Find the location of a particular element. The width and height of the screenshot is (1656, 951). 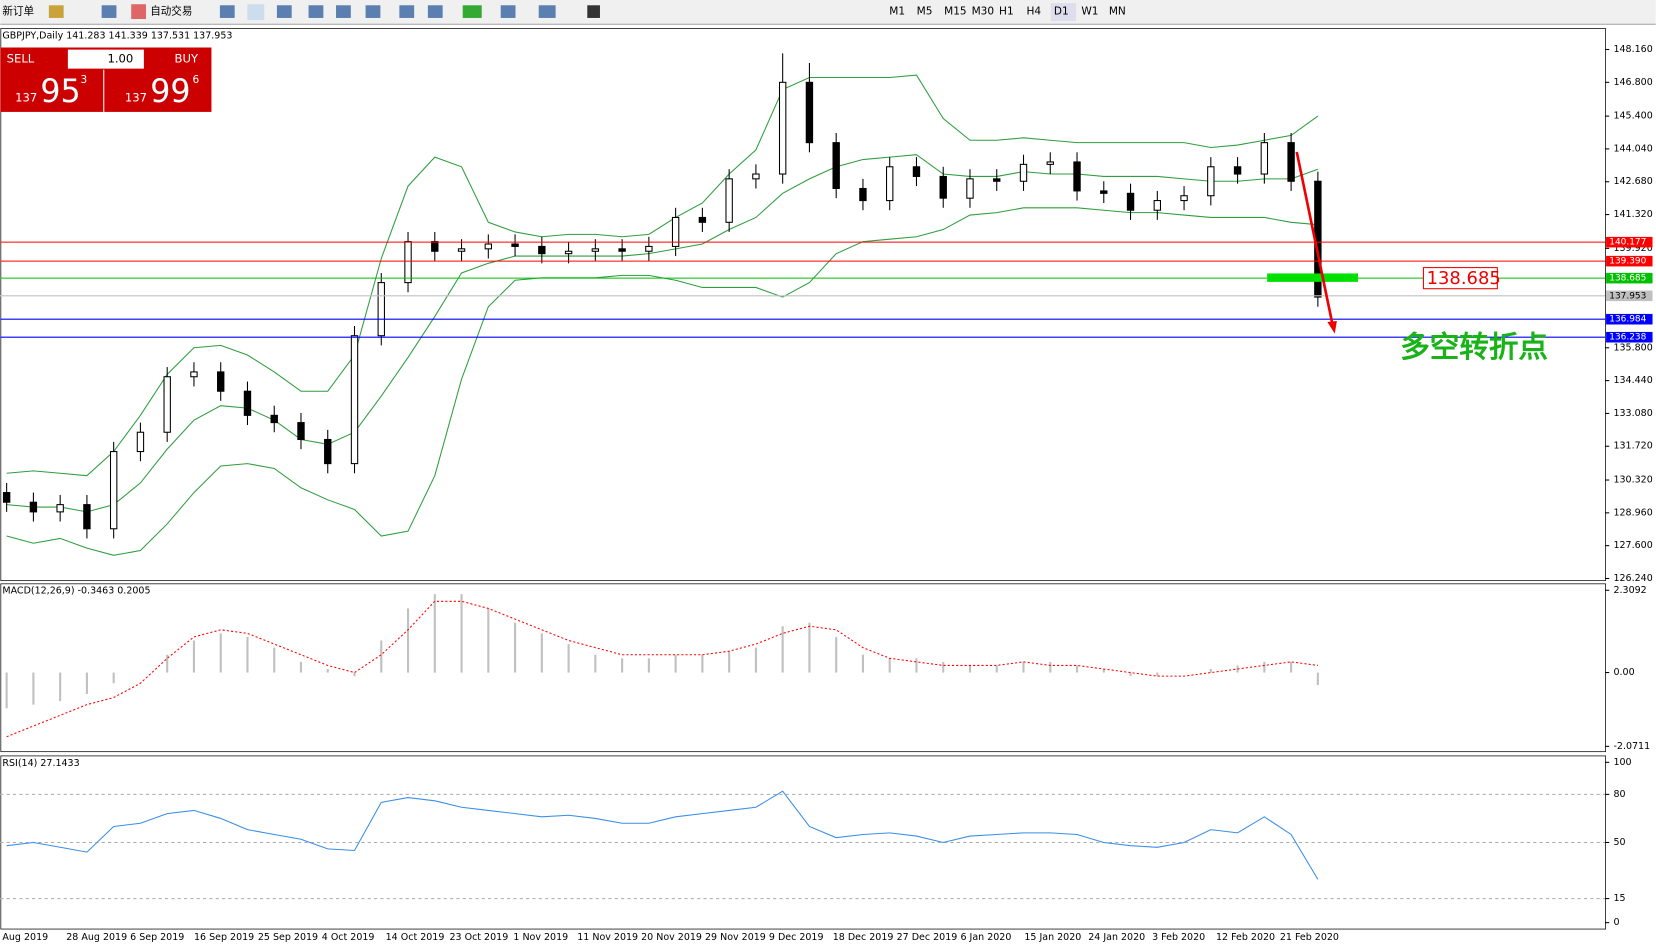

price-level-label: 136.238 is located at coordinates (1627, 338).